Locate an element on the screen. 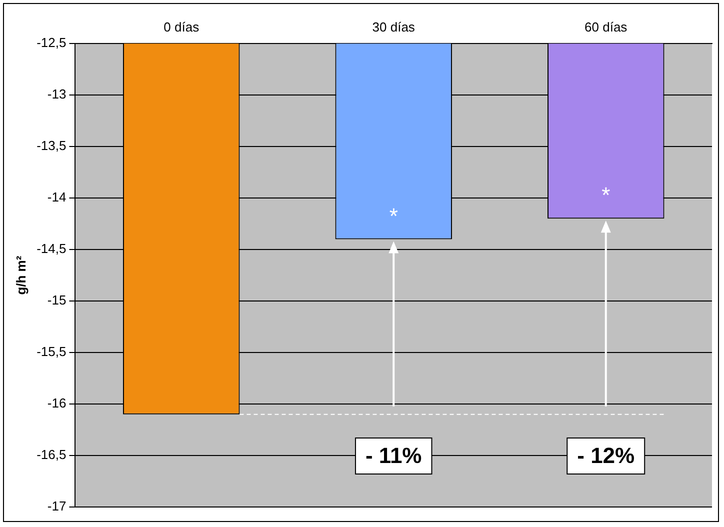 This screenshot has height=527, width=724. y-tick-label: -13,5 is located at coordinates (51, 146).